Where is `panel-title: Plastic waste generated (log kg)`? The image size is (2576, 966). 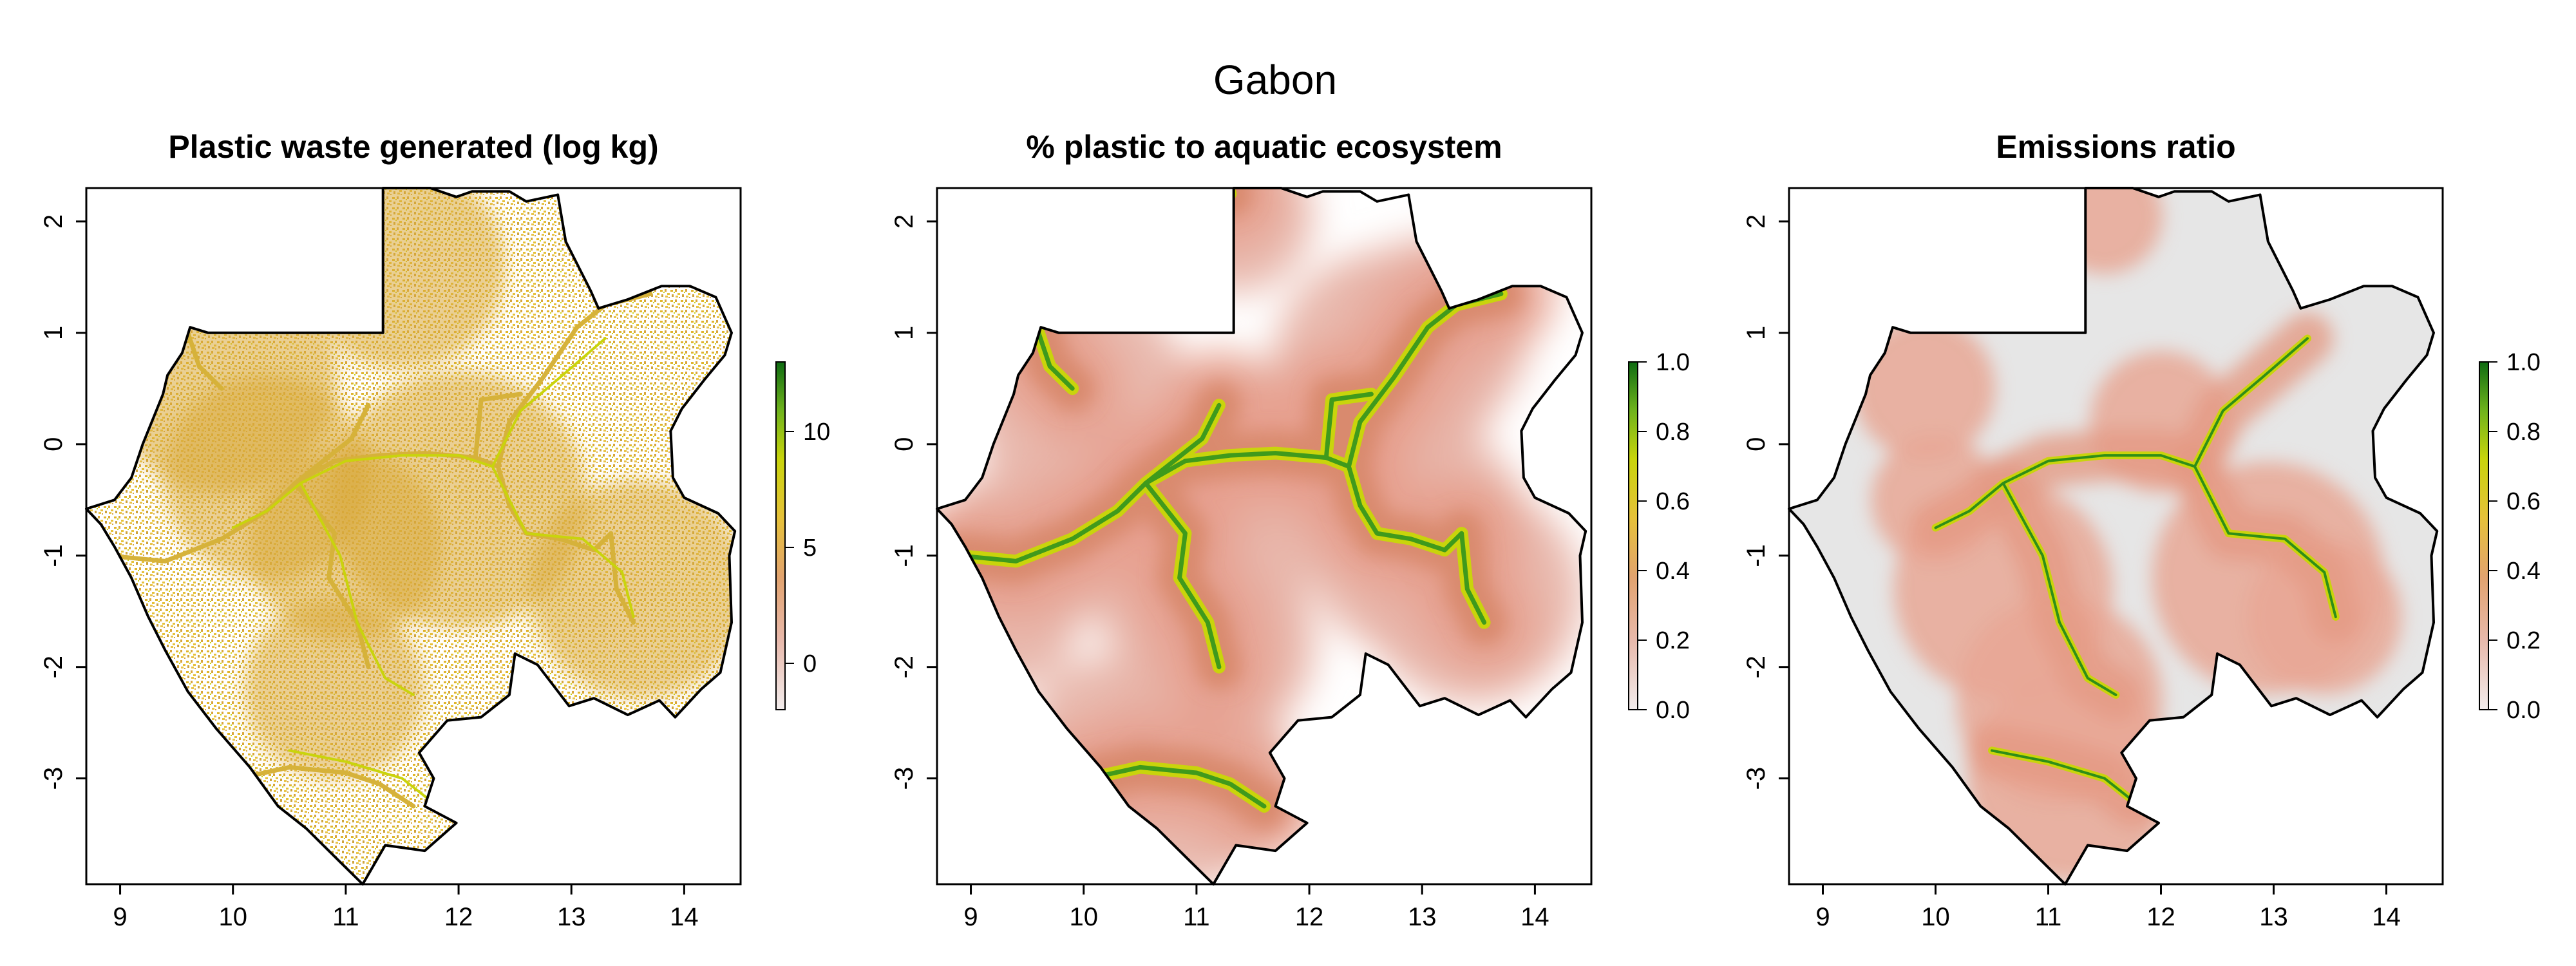
panel-title: Plastic waste generated (log kg) is located at coordinates (413, 147).